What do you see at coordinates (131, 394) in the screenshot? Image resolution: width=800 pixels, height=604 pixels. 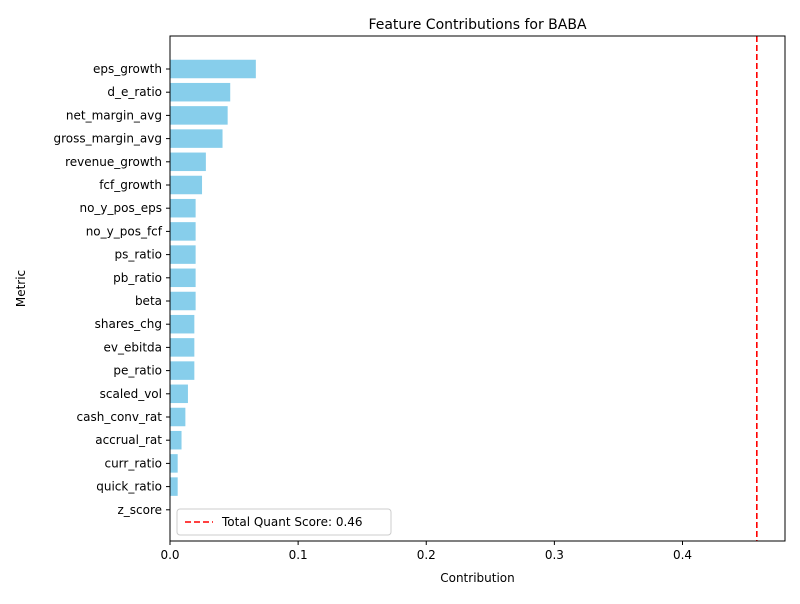 I see `y-tick-label: scaled_vol` at bounding box center [131, 394].